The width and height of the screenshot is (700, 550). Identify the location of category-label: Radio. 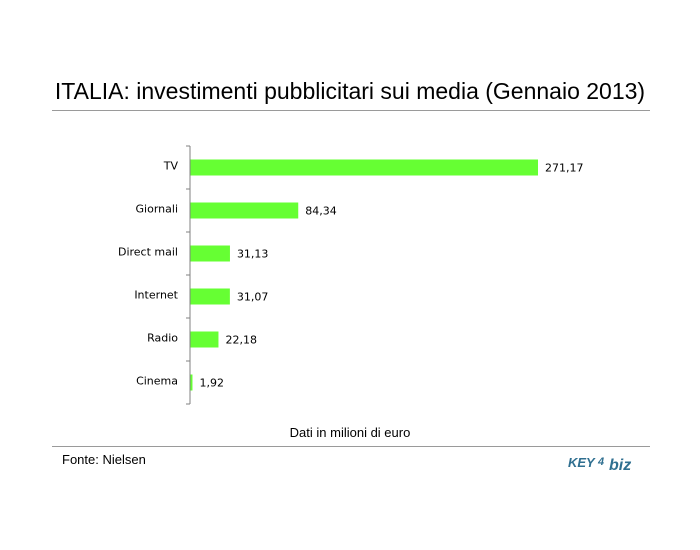
(162, 338).